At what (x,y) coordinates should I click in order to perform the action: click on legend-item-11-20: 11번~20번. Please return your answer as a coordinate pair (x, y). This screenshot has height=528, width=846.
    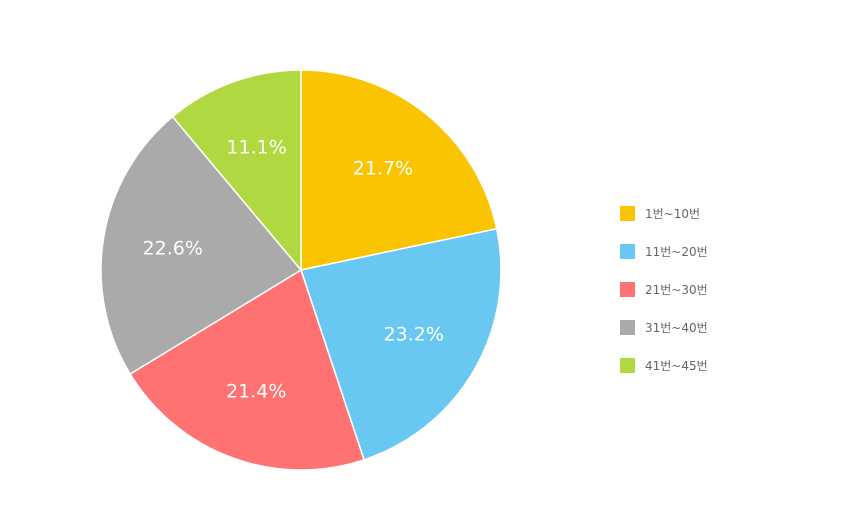
    Looking at the image, I should click on (664, 251).